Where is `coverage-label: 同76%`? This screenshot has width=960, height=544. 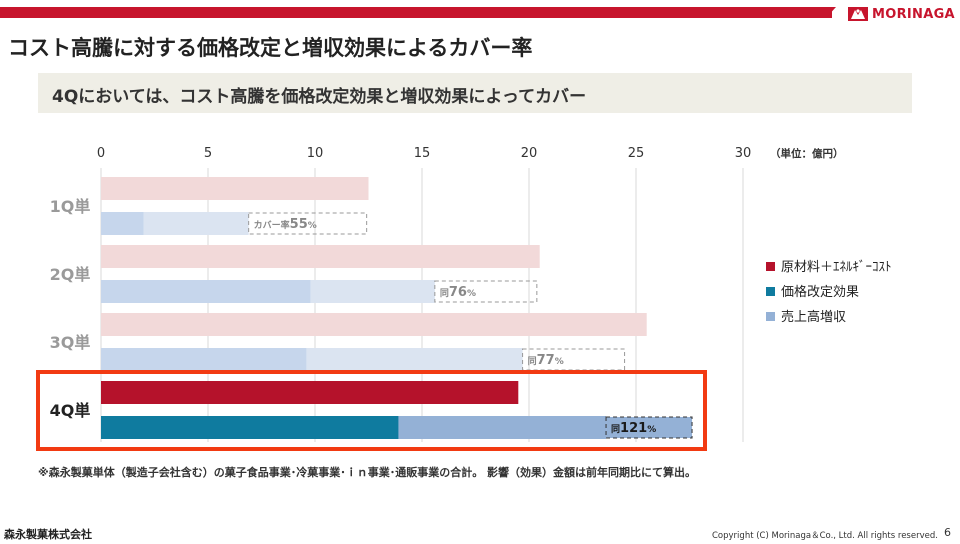 coverage-label: 同76% is located at coordinates (458, 292).